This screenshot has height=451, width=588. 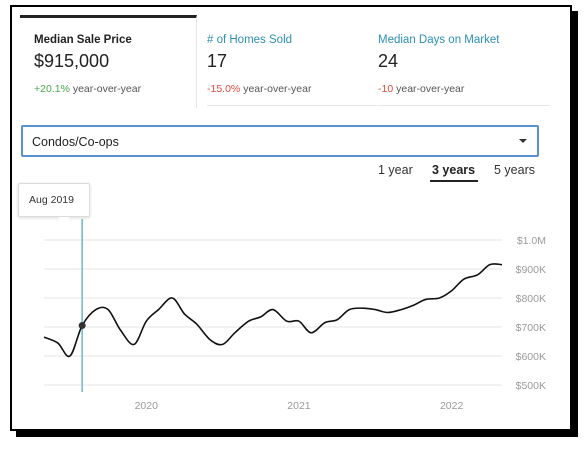 I want to click on time-range-tabs: 1 year 3 years 5 years, so click(x=460, y=171).